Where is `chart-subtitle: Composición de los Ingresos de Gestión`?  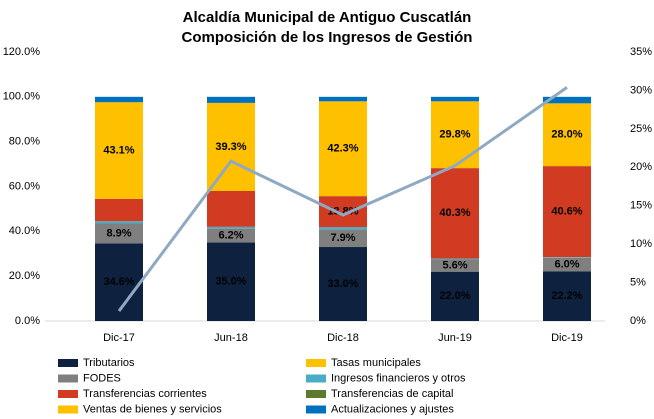 chart-subtitle: Composición de los Ingresos de Gestión is located at coordinates (327, 37).